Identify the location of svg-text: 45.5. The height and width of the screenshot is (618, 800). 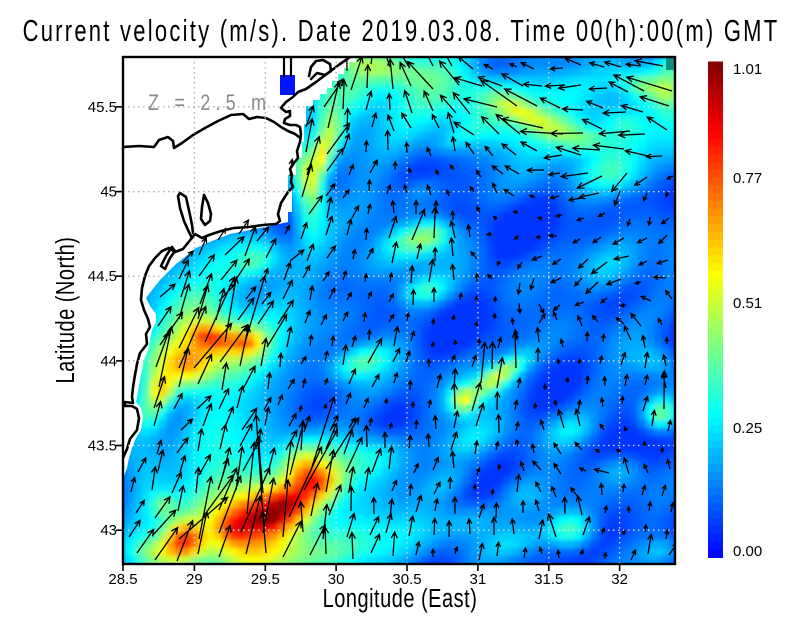
(102, 107).